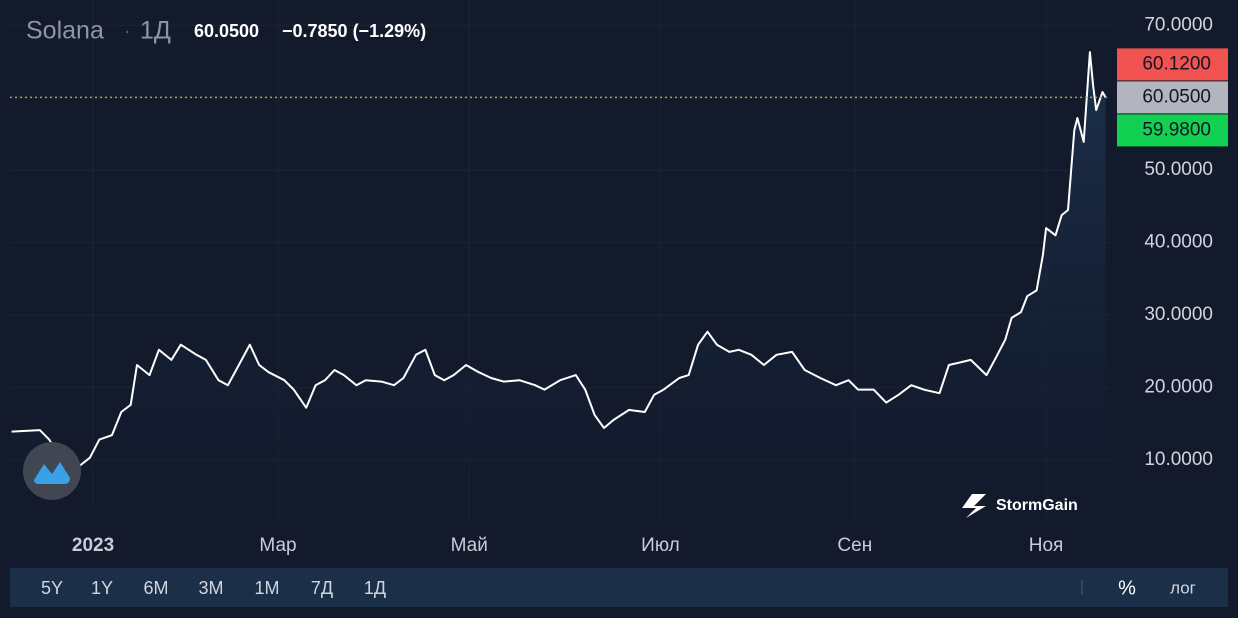 The image size is (1238, 618). What do you see at coordinates (266, 588) in the screenshot?
I see `range-button: 1M` at bounding box center [266, 588].